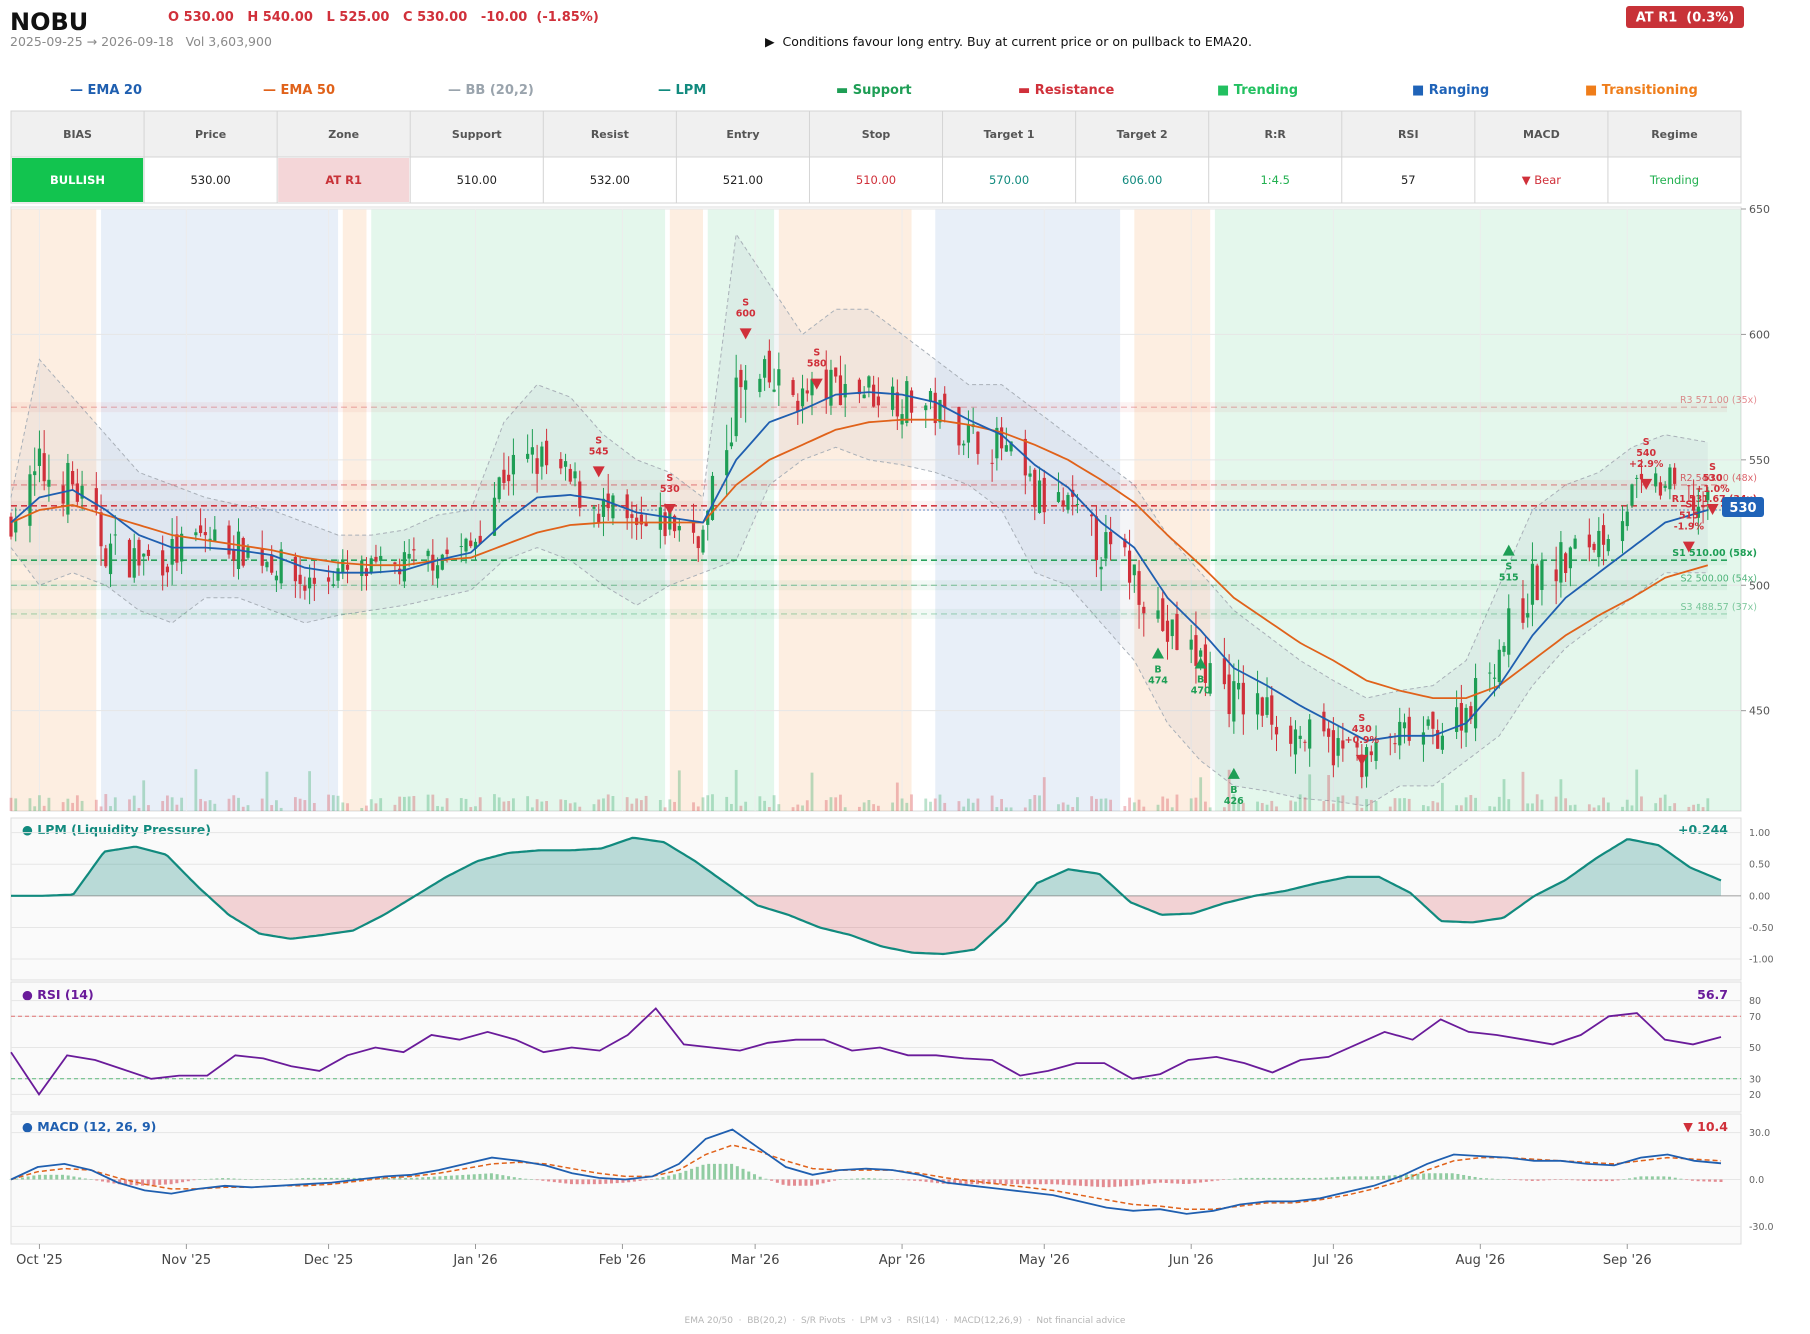  Describe the element at coordinates (328, 1260) in the screenshot. I see `date-tick-label: Dec '25` at that location.